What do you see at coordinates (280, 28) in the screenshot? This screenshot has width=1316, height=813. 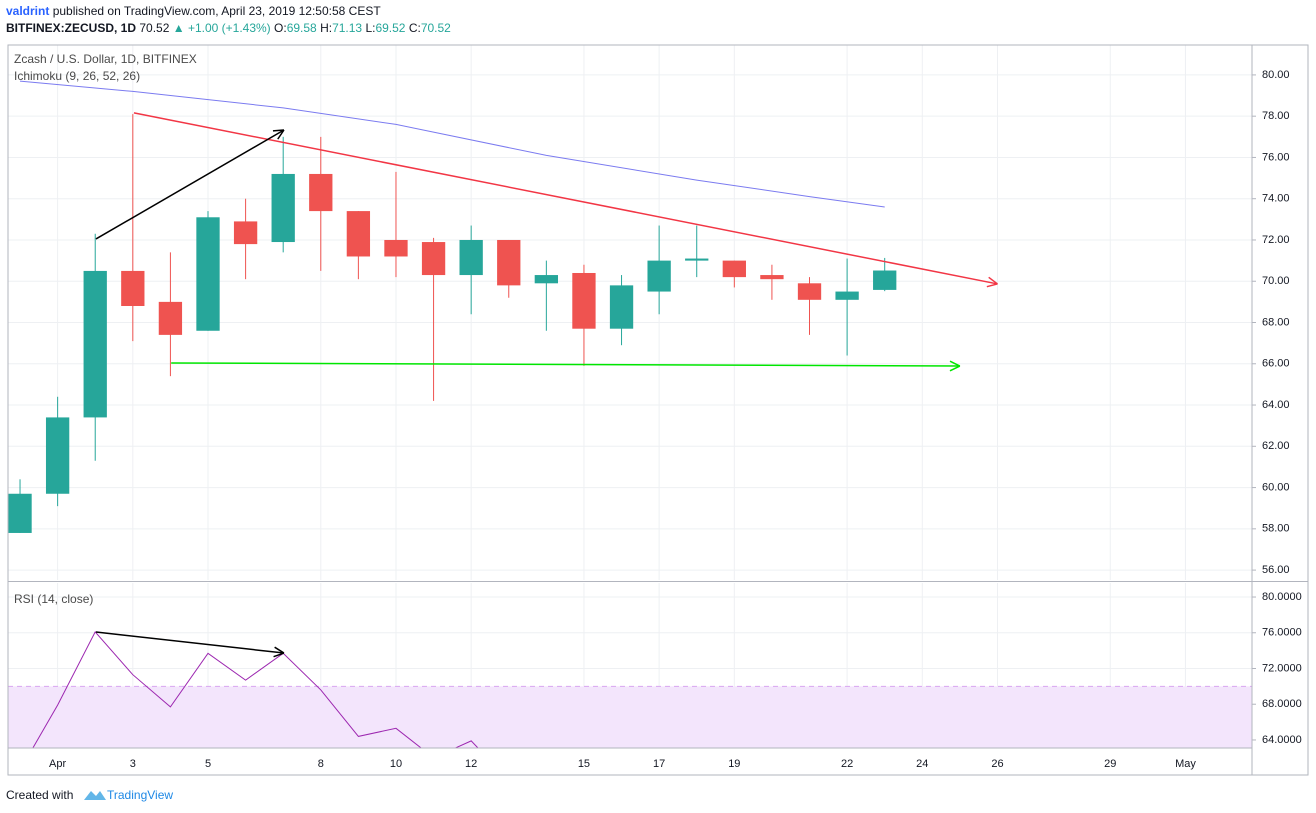 I see `ohlc-label: O:` at bounding box center [280, 28].